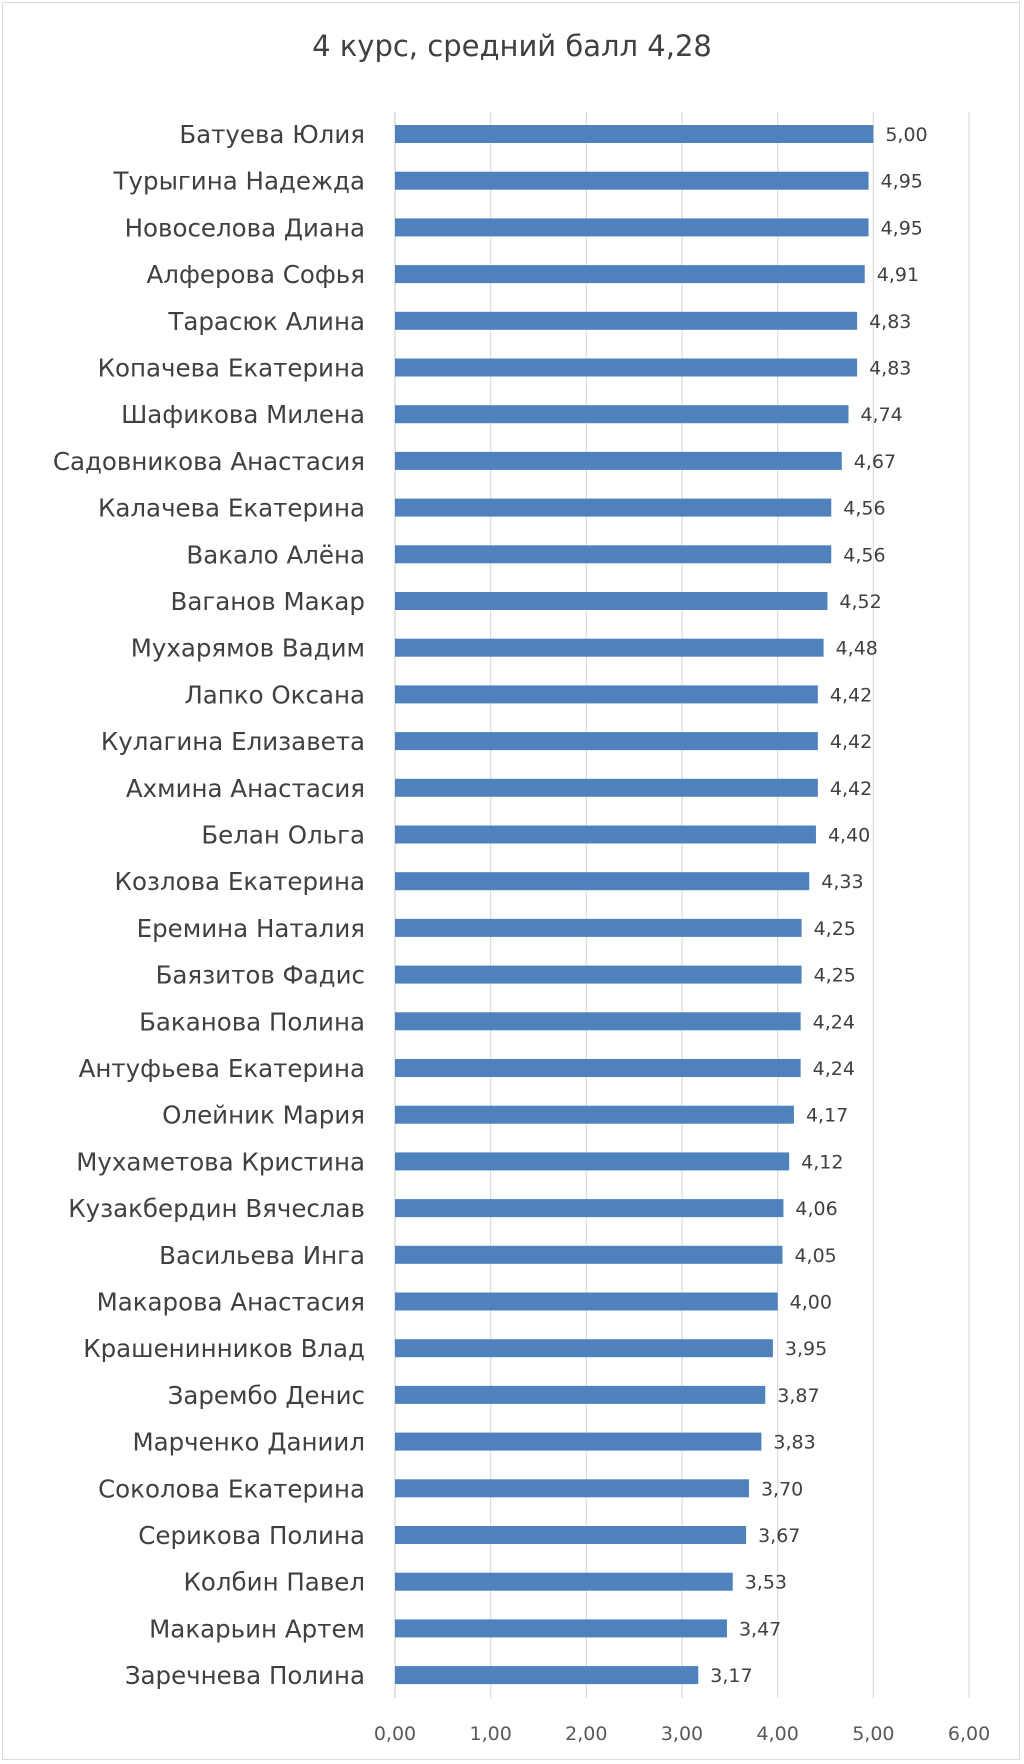  I want to click on category-label: Баязитов Фадис, so click(260, 975).